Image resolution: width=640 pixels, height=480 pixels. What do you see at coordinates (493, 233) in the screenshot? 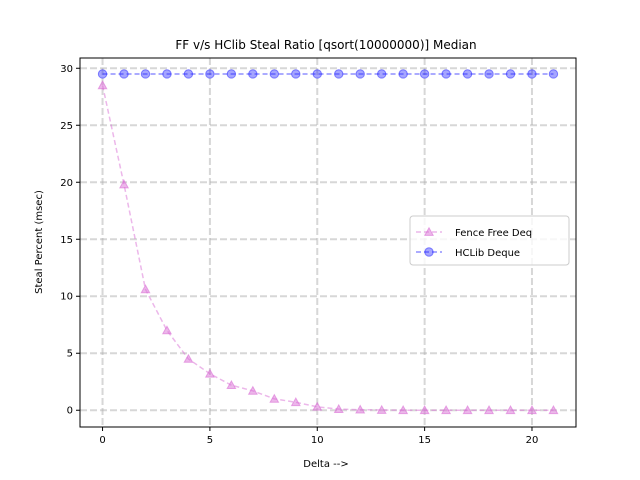
I see `legend-label: Fence Free Deq` at bounding box center [493, 233].